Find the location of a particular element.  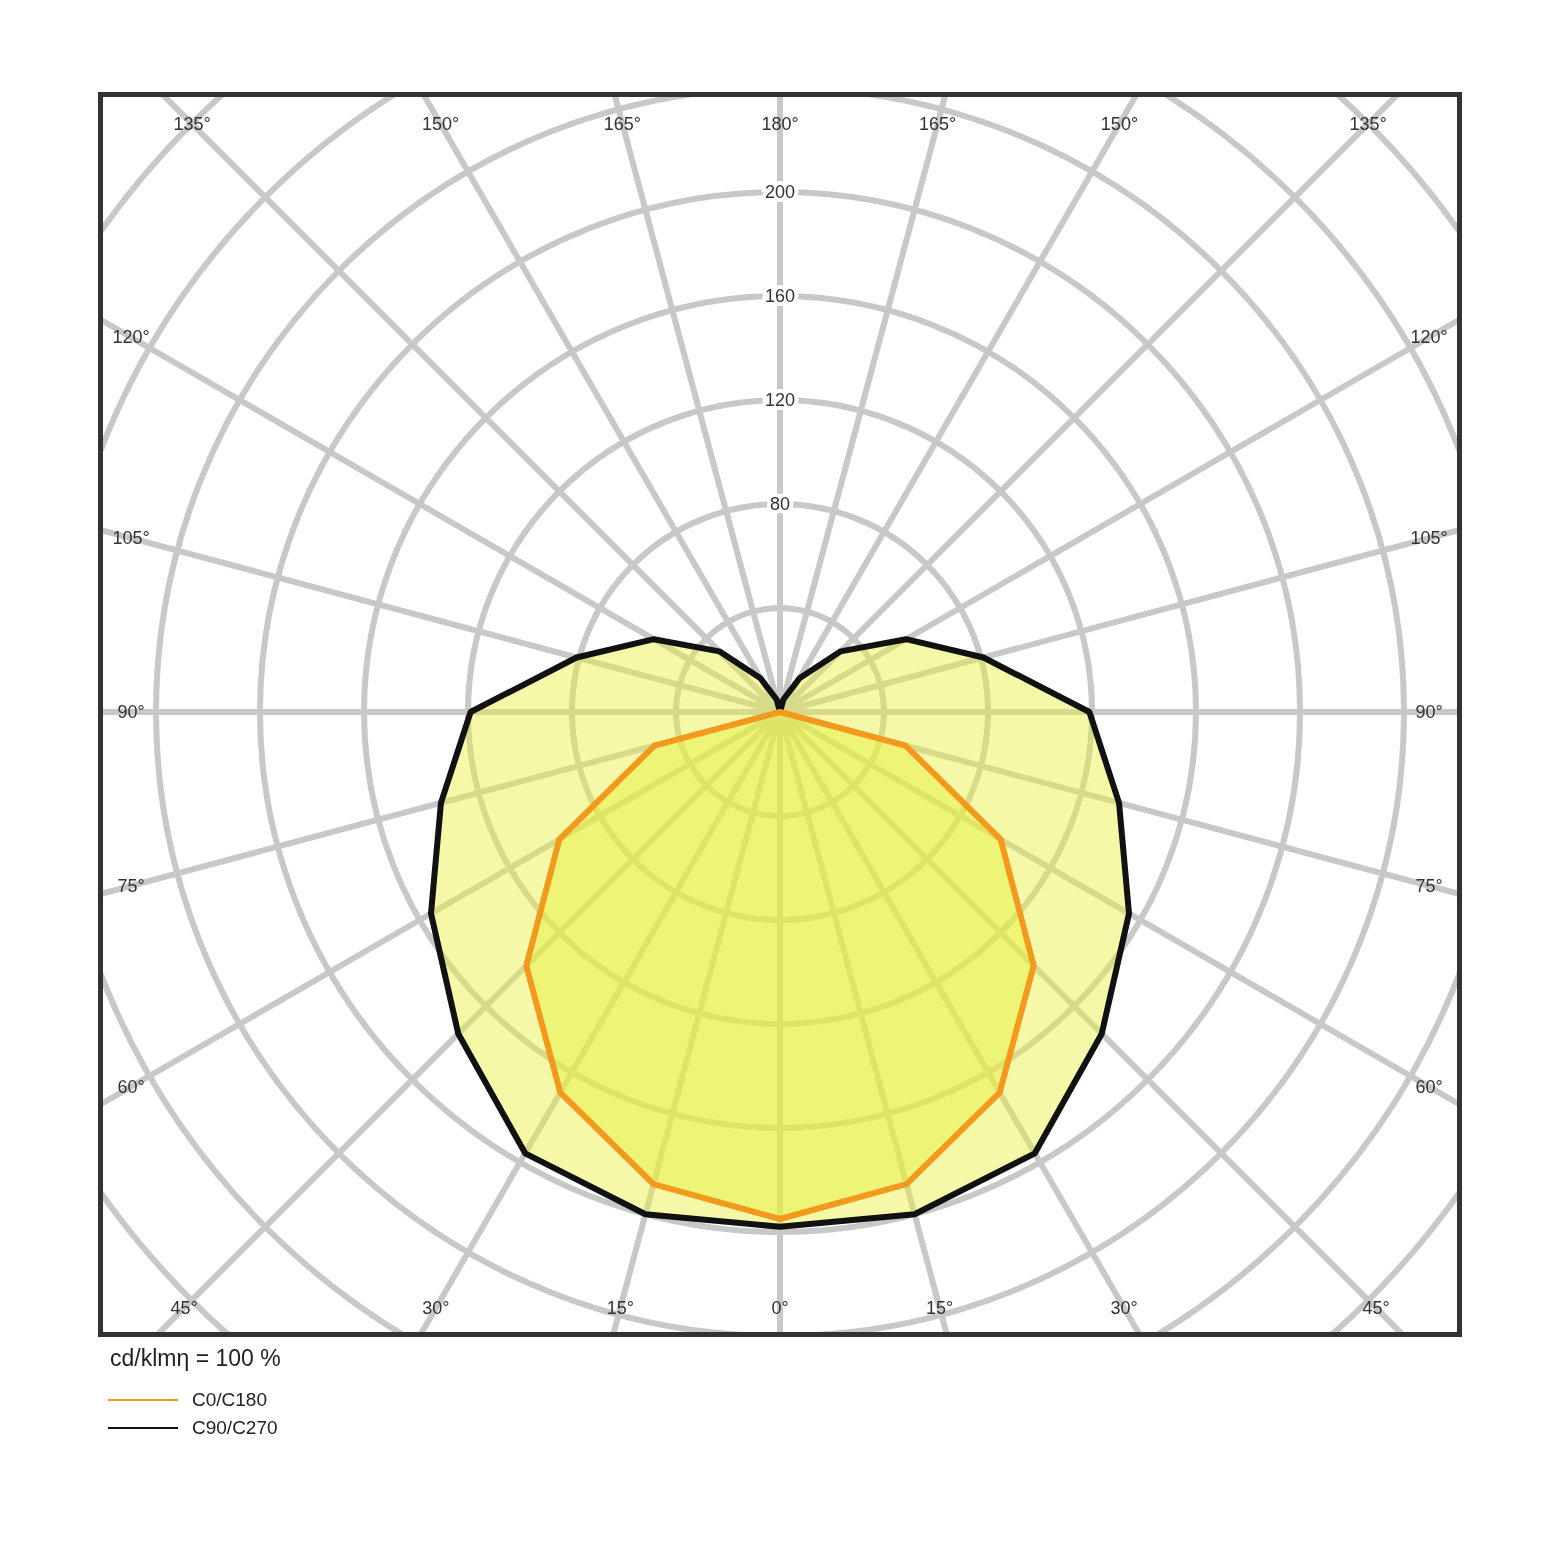

y-tick-label: 120 is located at coordinates (780, 400).